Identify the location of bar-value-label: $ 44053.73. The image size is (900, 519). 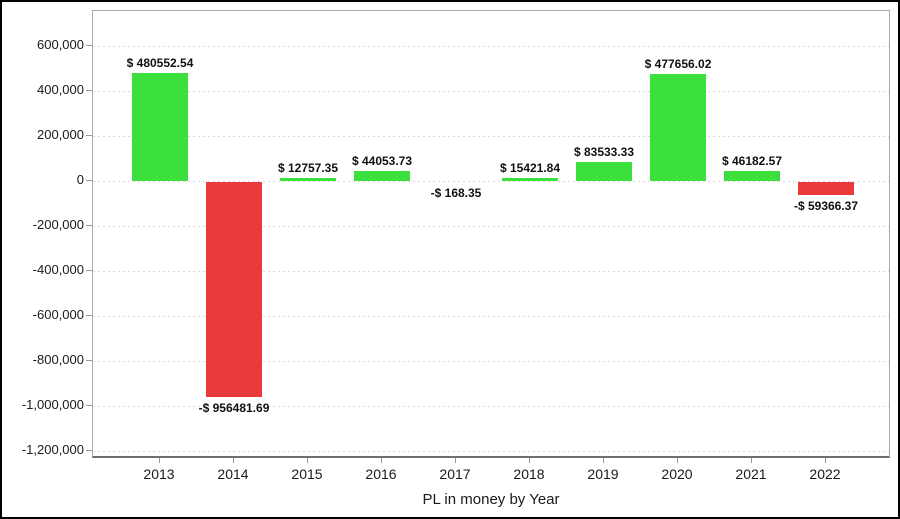
(382, 161).